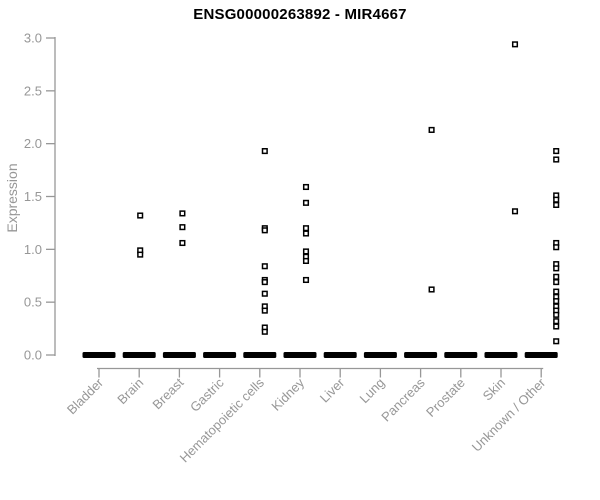 This screenshot has width=600, height=500. What do you see at coordinates (371, 390) in the screenshot?
I see `x-tick-label: Lung` at bounding box center [371, 390].